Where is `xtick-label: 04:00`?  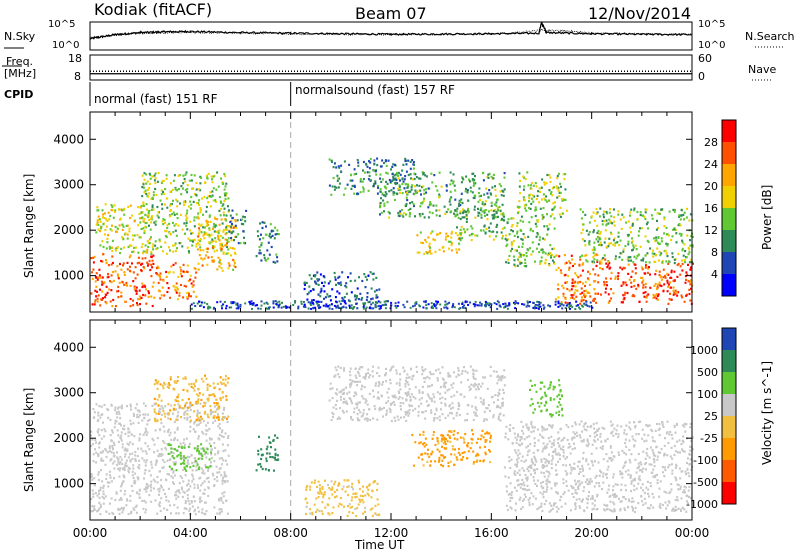
xtick-label: 04:00 is located at coordinates (190, 533).